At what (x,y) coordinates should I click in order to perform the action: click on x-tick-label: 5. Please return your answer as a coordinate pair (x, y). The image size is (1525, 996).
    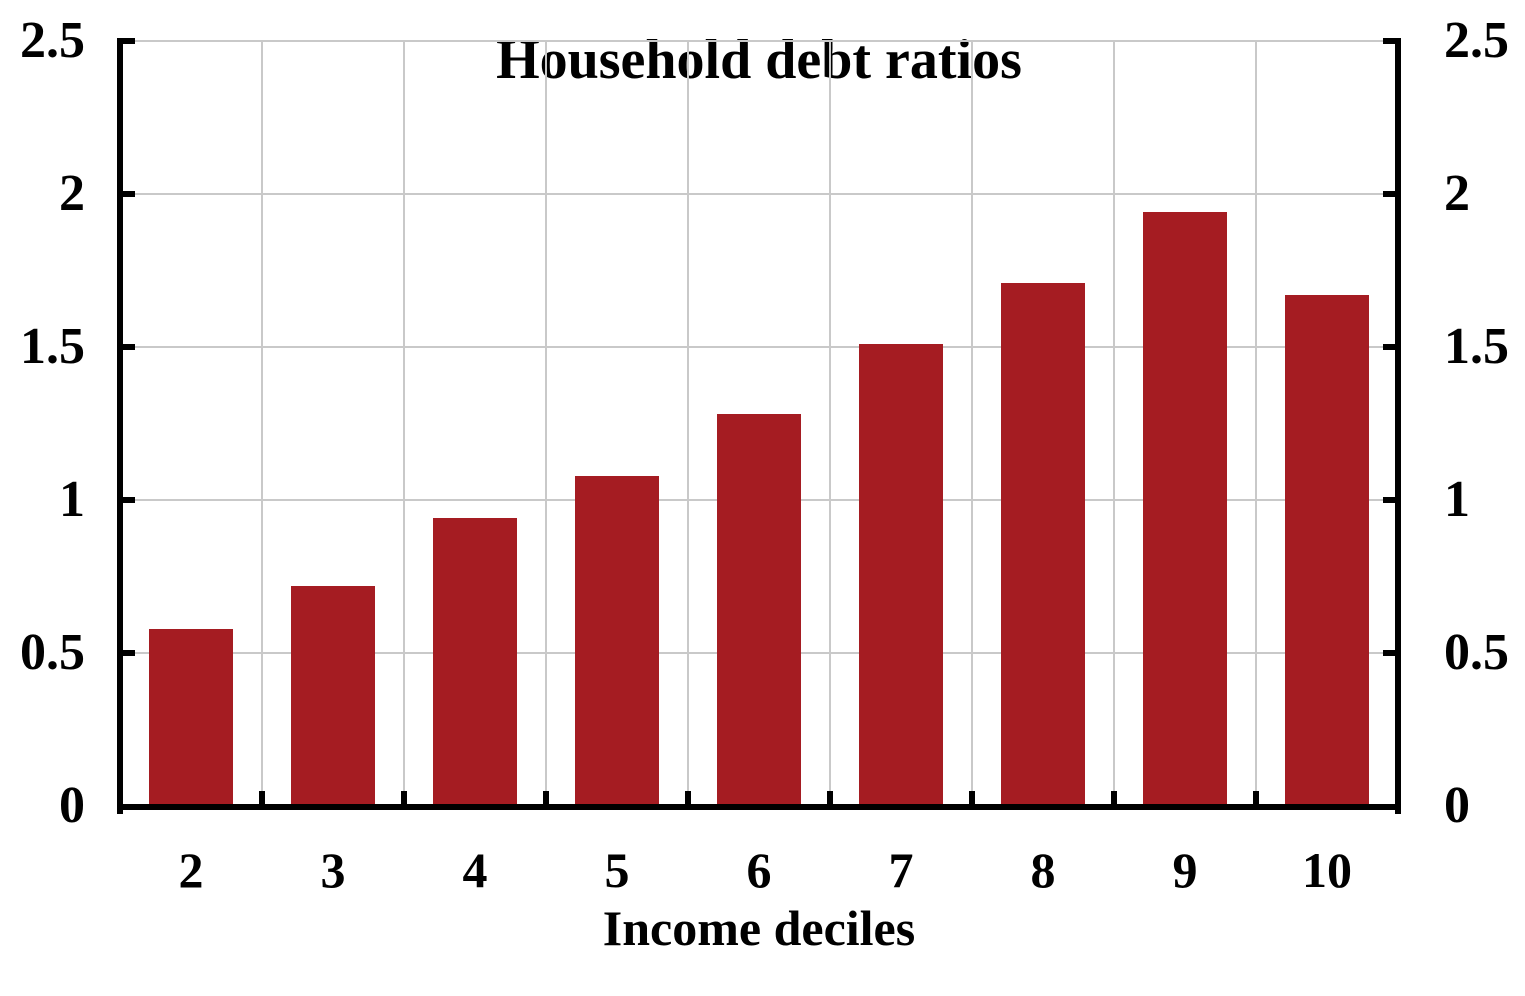
    Looking at the image, I should click on (617, 870).